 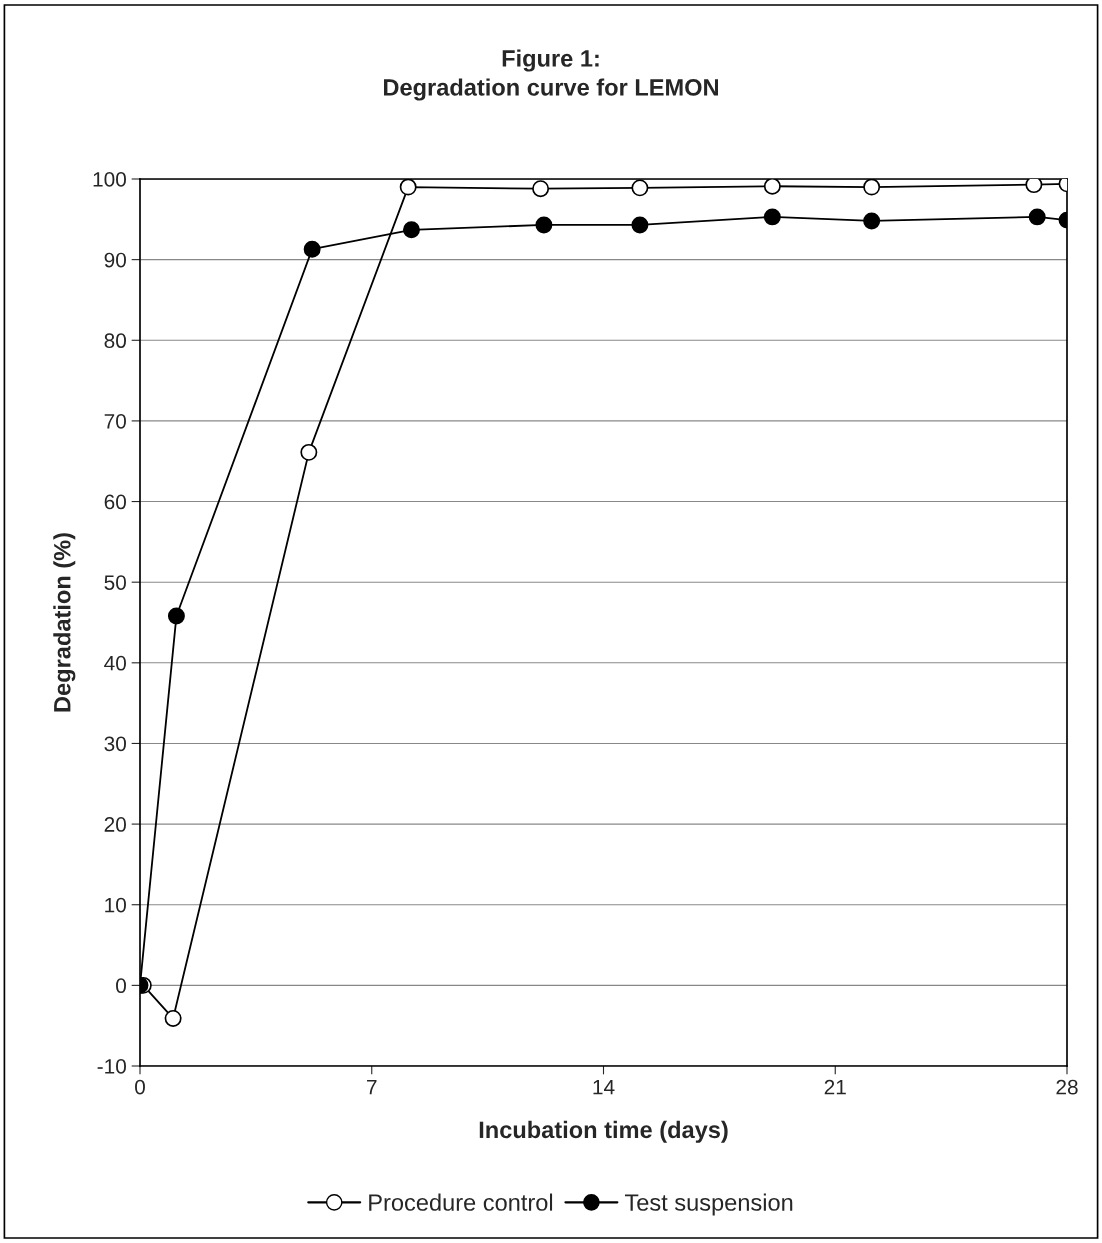 I want to click on legend-label: Procedure control, so click(x=461, y=1202).